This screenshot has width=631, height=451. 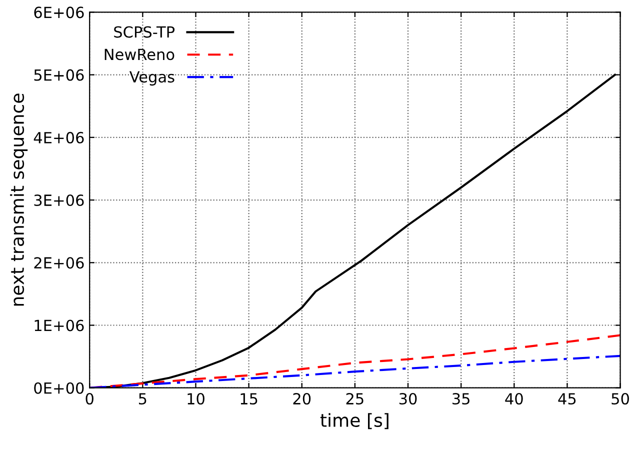 What do you see at coordinates (567, 399) in the screenshot?
I see `x-tick-label: 45` at bounding box center [567, 399].